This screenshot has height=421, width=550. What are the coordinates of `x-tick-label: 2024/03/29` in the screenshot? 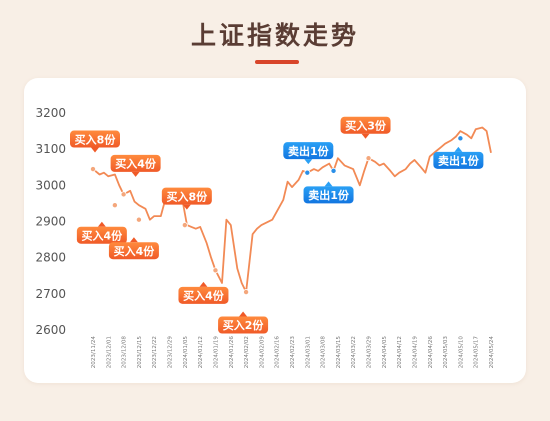 It's located at (370, 352).